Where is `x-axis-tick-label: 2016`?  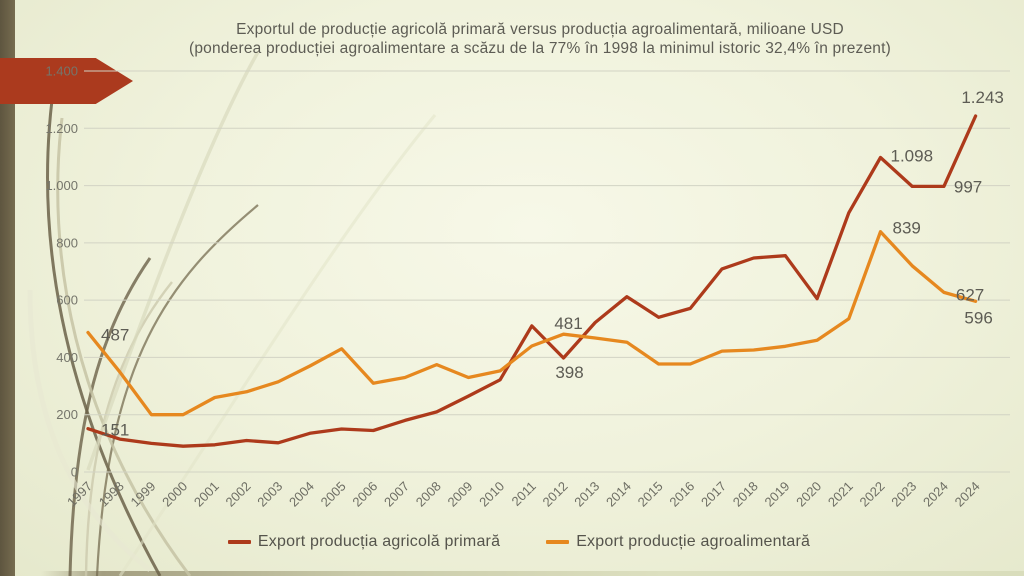
x-axis-tick-label: 2016 is located at coordinates (681, 494).